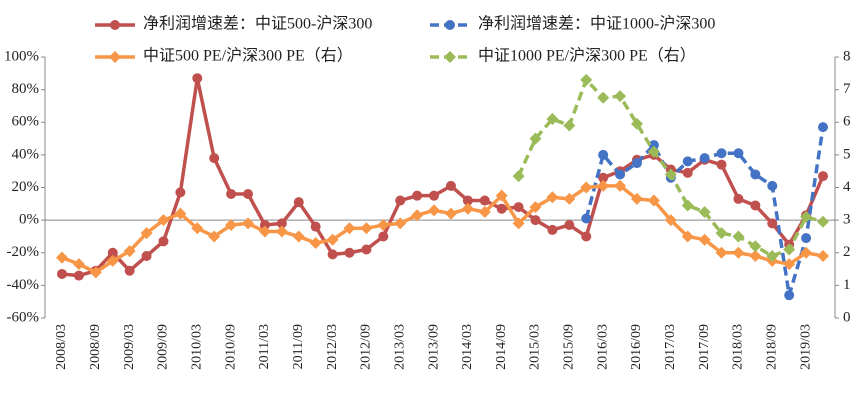  What do you see at coordinates (257, 24) in the screenshot?
I see `legend-label: 净利润增速差：中证500-沪深300` at bounding box center [257, 24].